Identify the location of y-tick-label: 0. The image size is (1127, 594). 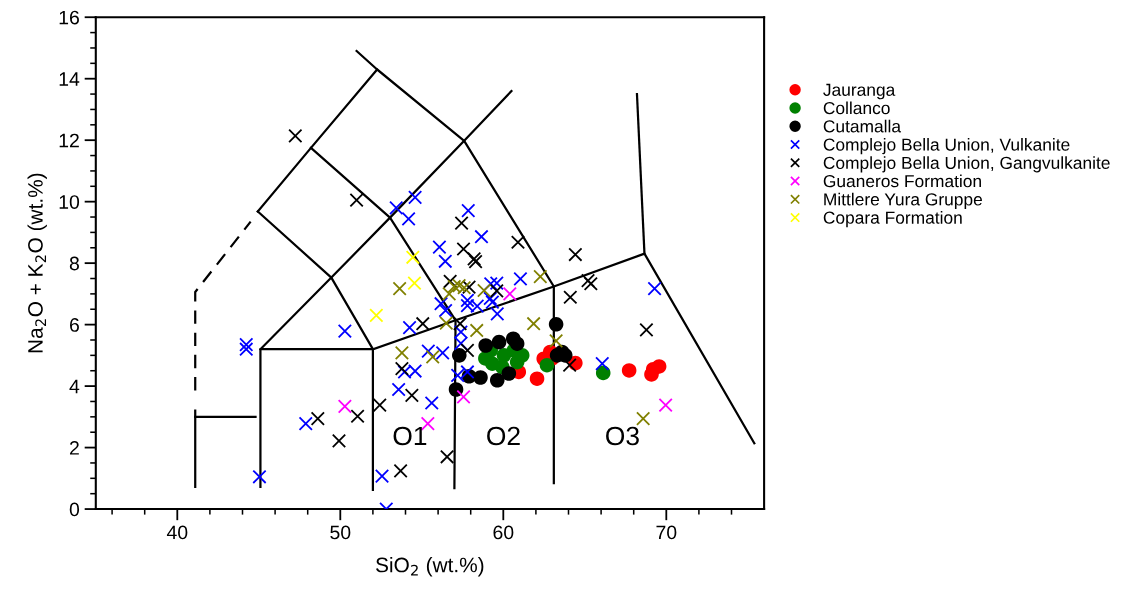
(74, 509).